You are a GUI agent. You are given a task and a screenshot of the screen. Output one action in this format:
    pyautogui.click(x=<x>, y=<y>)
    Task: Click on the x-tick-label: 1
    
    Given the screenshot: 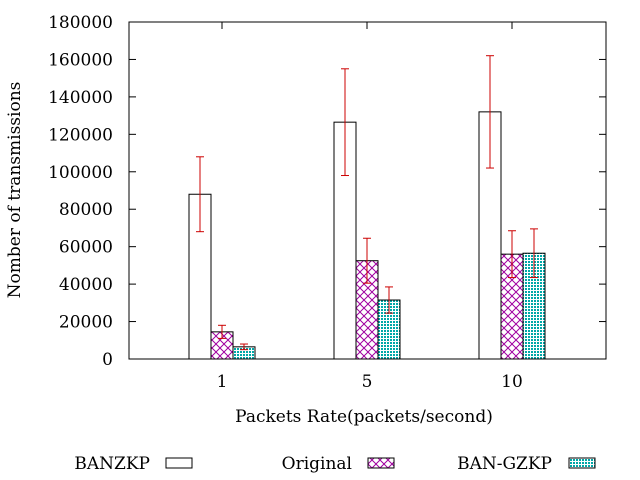 What is the action you would take?
    pyautogui.click(x=222, y=382)
    